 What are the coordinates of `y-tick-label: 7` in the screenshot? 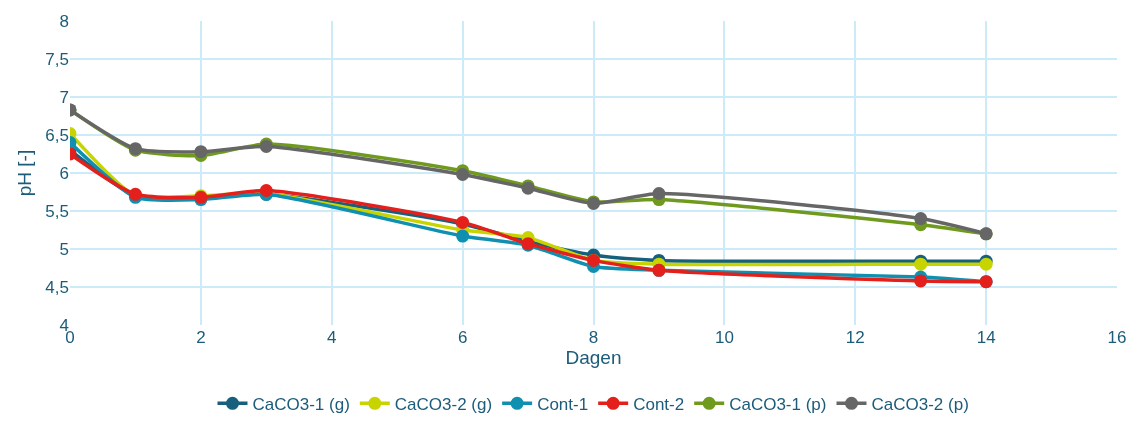 It's located at (64, 97).